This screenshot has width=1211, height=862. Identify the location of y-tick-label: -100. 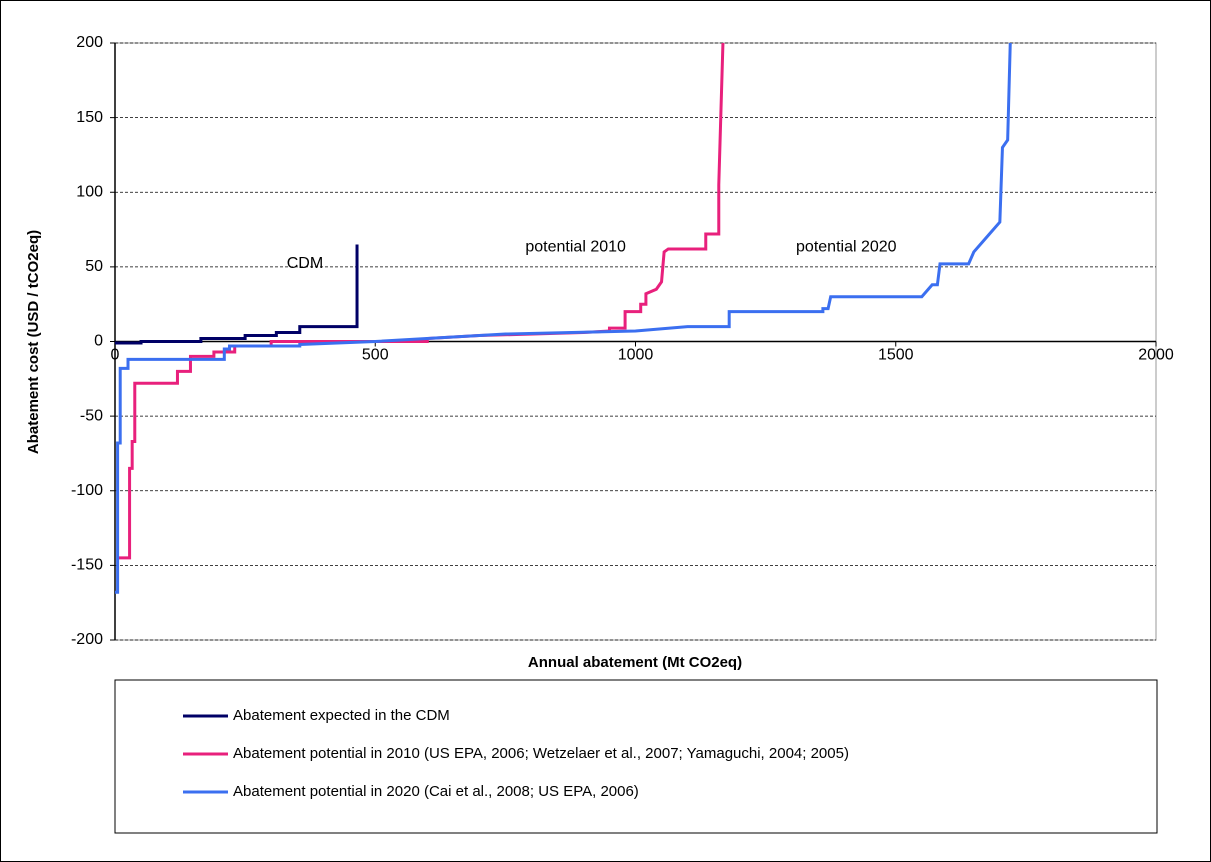
(87, 490).